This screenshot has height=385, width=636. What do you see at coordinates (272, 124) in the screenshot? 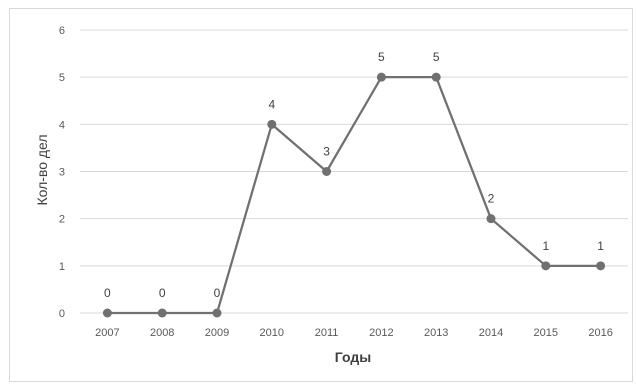
I see `data-point-2010` at bounding box center [272, 124].